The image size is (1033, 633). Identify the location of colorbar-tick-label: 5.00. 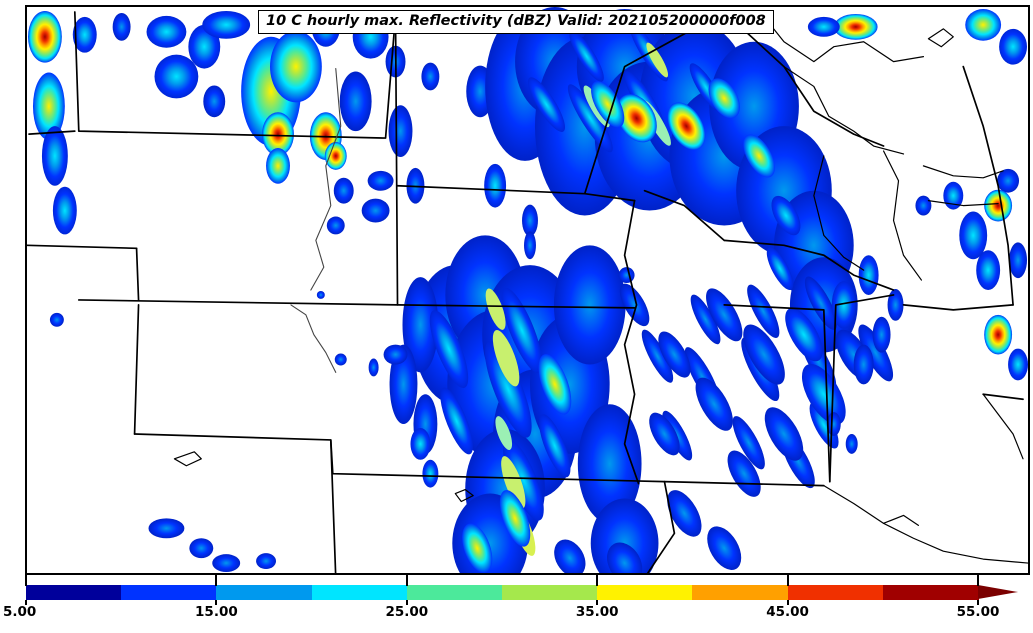
(20, 612).